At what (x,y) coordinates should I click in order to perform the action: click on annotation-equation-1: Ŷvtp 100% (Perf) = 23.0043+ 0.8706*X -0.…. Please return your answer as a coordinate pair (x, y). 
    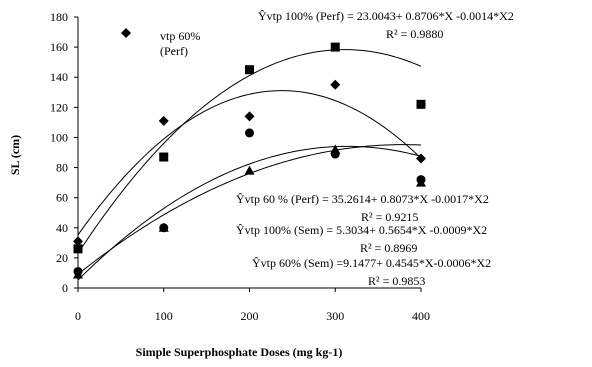
    Looking at the image, I should click on (386, 16).